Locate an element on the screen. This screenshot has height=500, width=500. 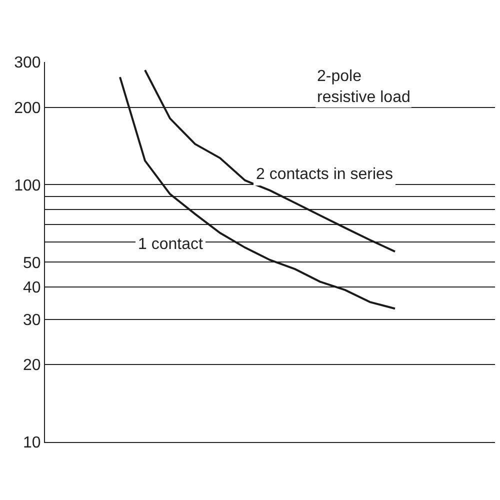
y-tick-label: 300 is located at coordinates (27, 63).